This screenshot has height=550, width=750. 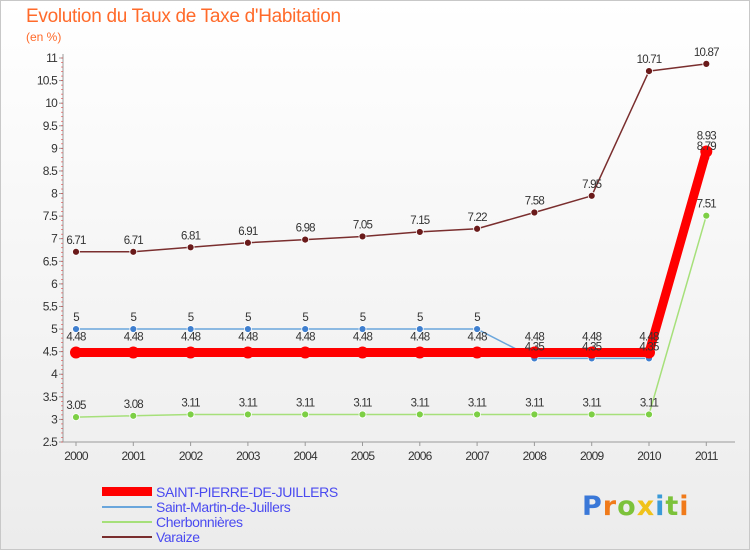 What do you see at coordinates (50, 171) in the screenshot?
I see `y-tick-label-12: 8.5` at bounding box center [50, 171].